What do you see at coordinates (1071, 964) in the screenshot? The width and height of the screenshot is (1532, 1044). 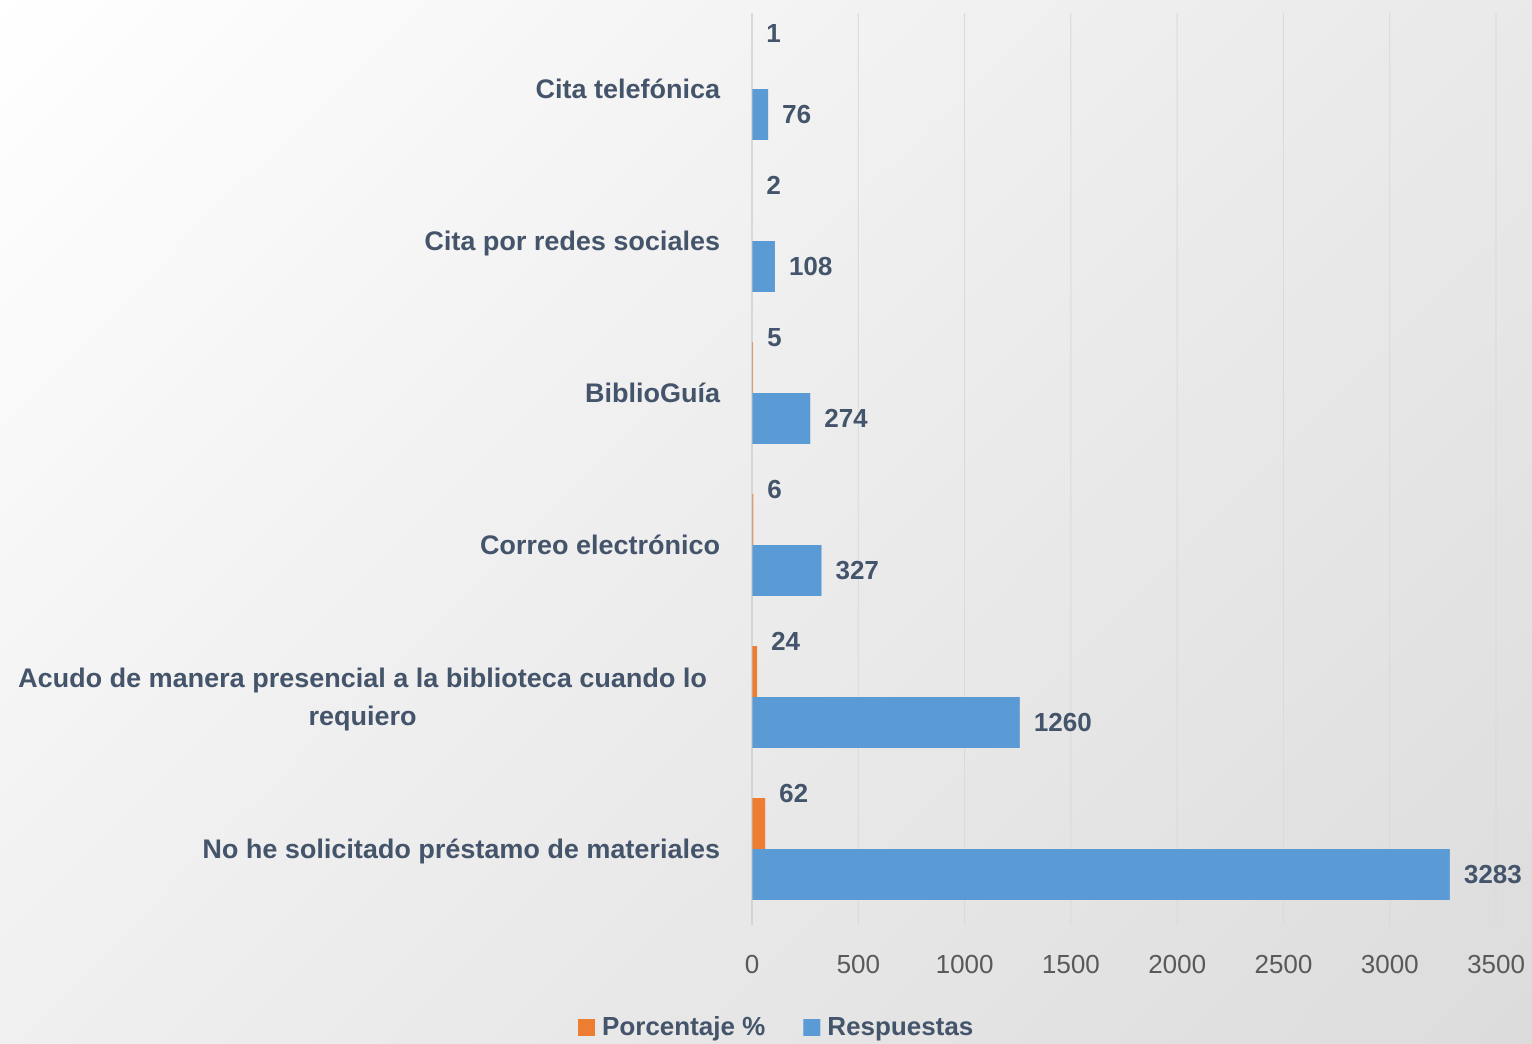 I see `x-tick-label: 1500` at bounding box center [1071, 964].